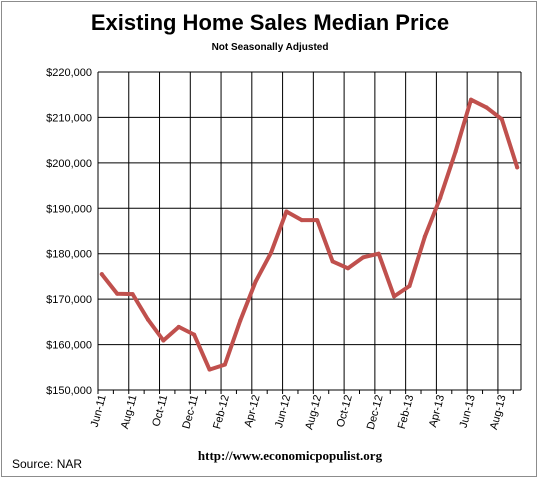 This screenshot has width=540, height=480. I want to click on x-tick-label: Aug-11, so click(129, 412).